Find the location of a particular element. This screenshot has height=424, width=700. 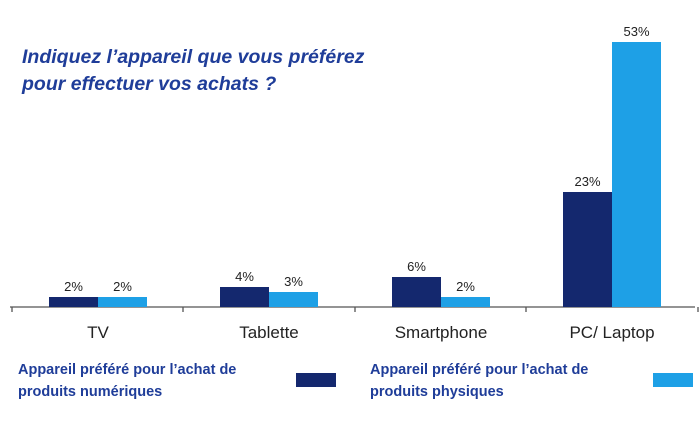

category-label: PC/ Laptop is located at coordinates (611, 332).